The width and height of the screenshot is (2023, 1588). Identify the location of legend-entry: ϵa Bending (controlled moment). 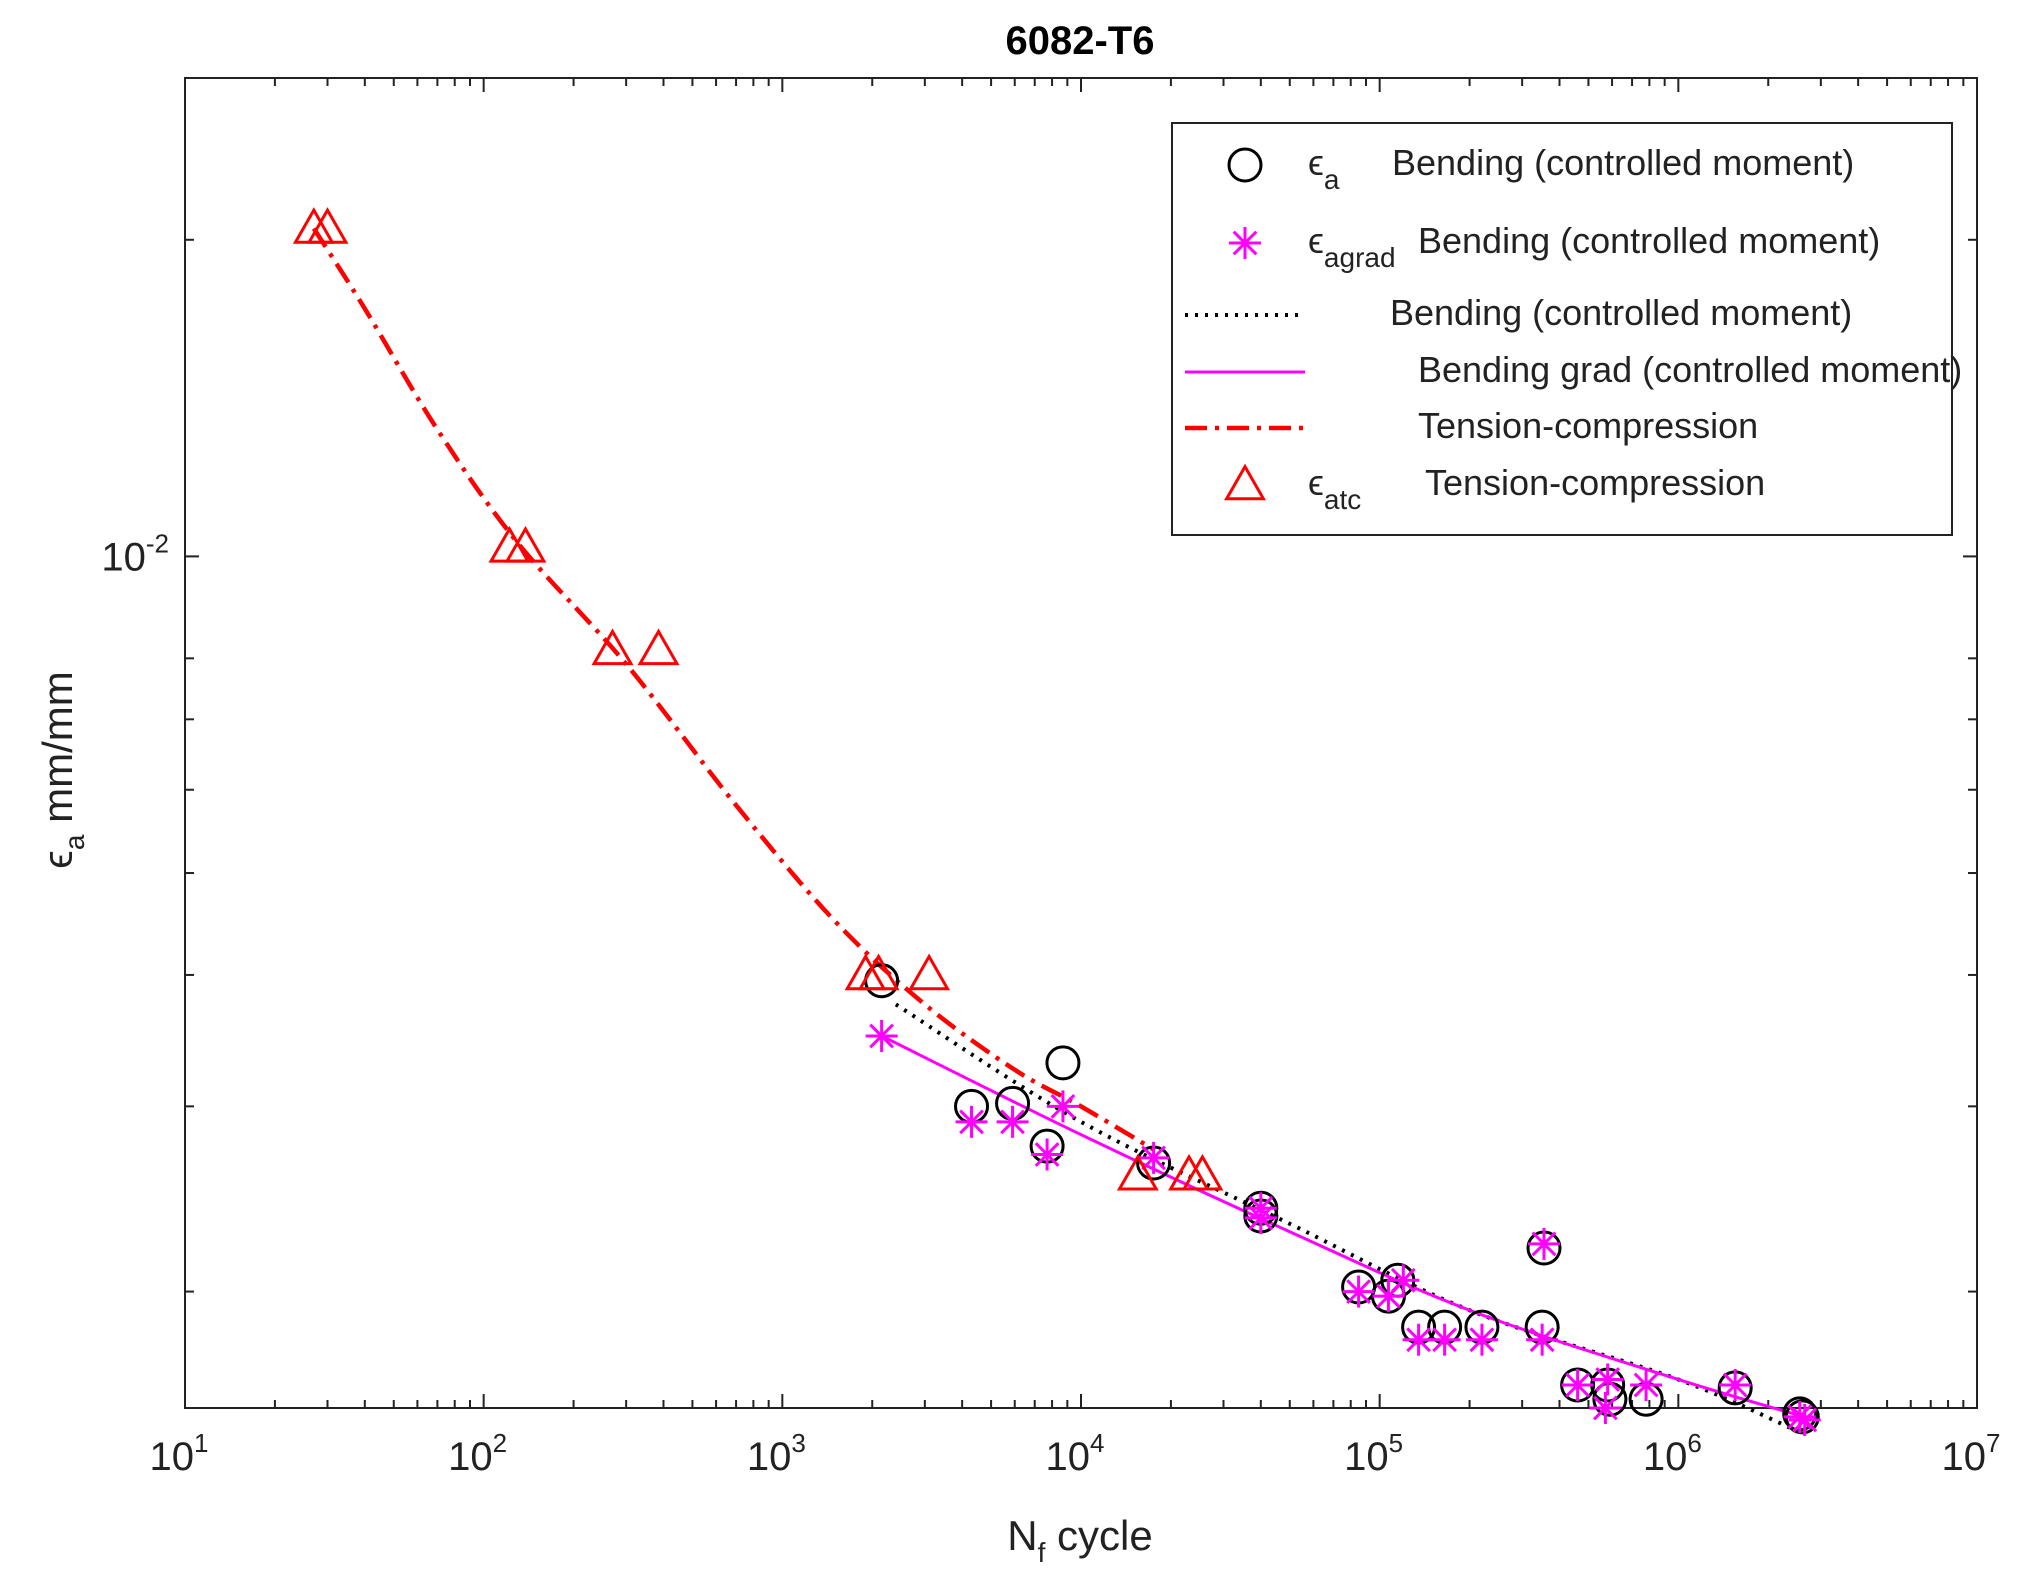
(1540, 168).